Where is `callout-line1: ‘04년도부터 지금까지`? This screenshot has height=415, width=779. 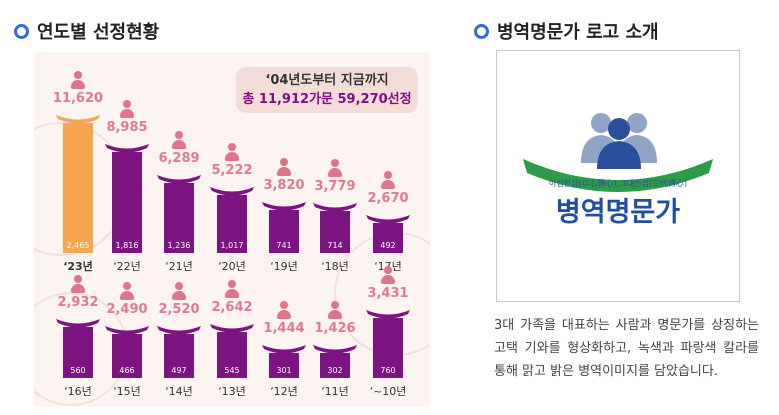 callout-line1: ‘04년도부터 지금까지 is located at coordinates (327, 80).